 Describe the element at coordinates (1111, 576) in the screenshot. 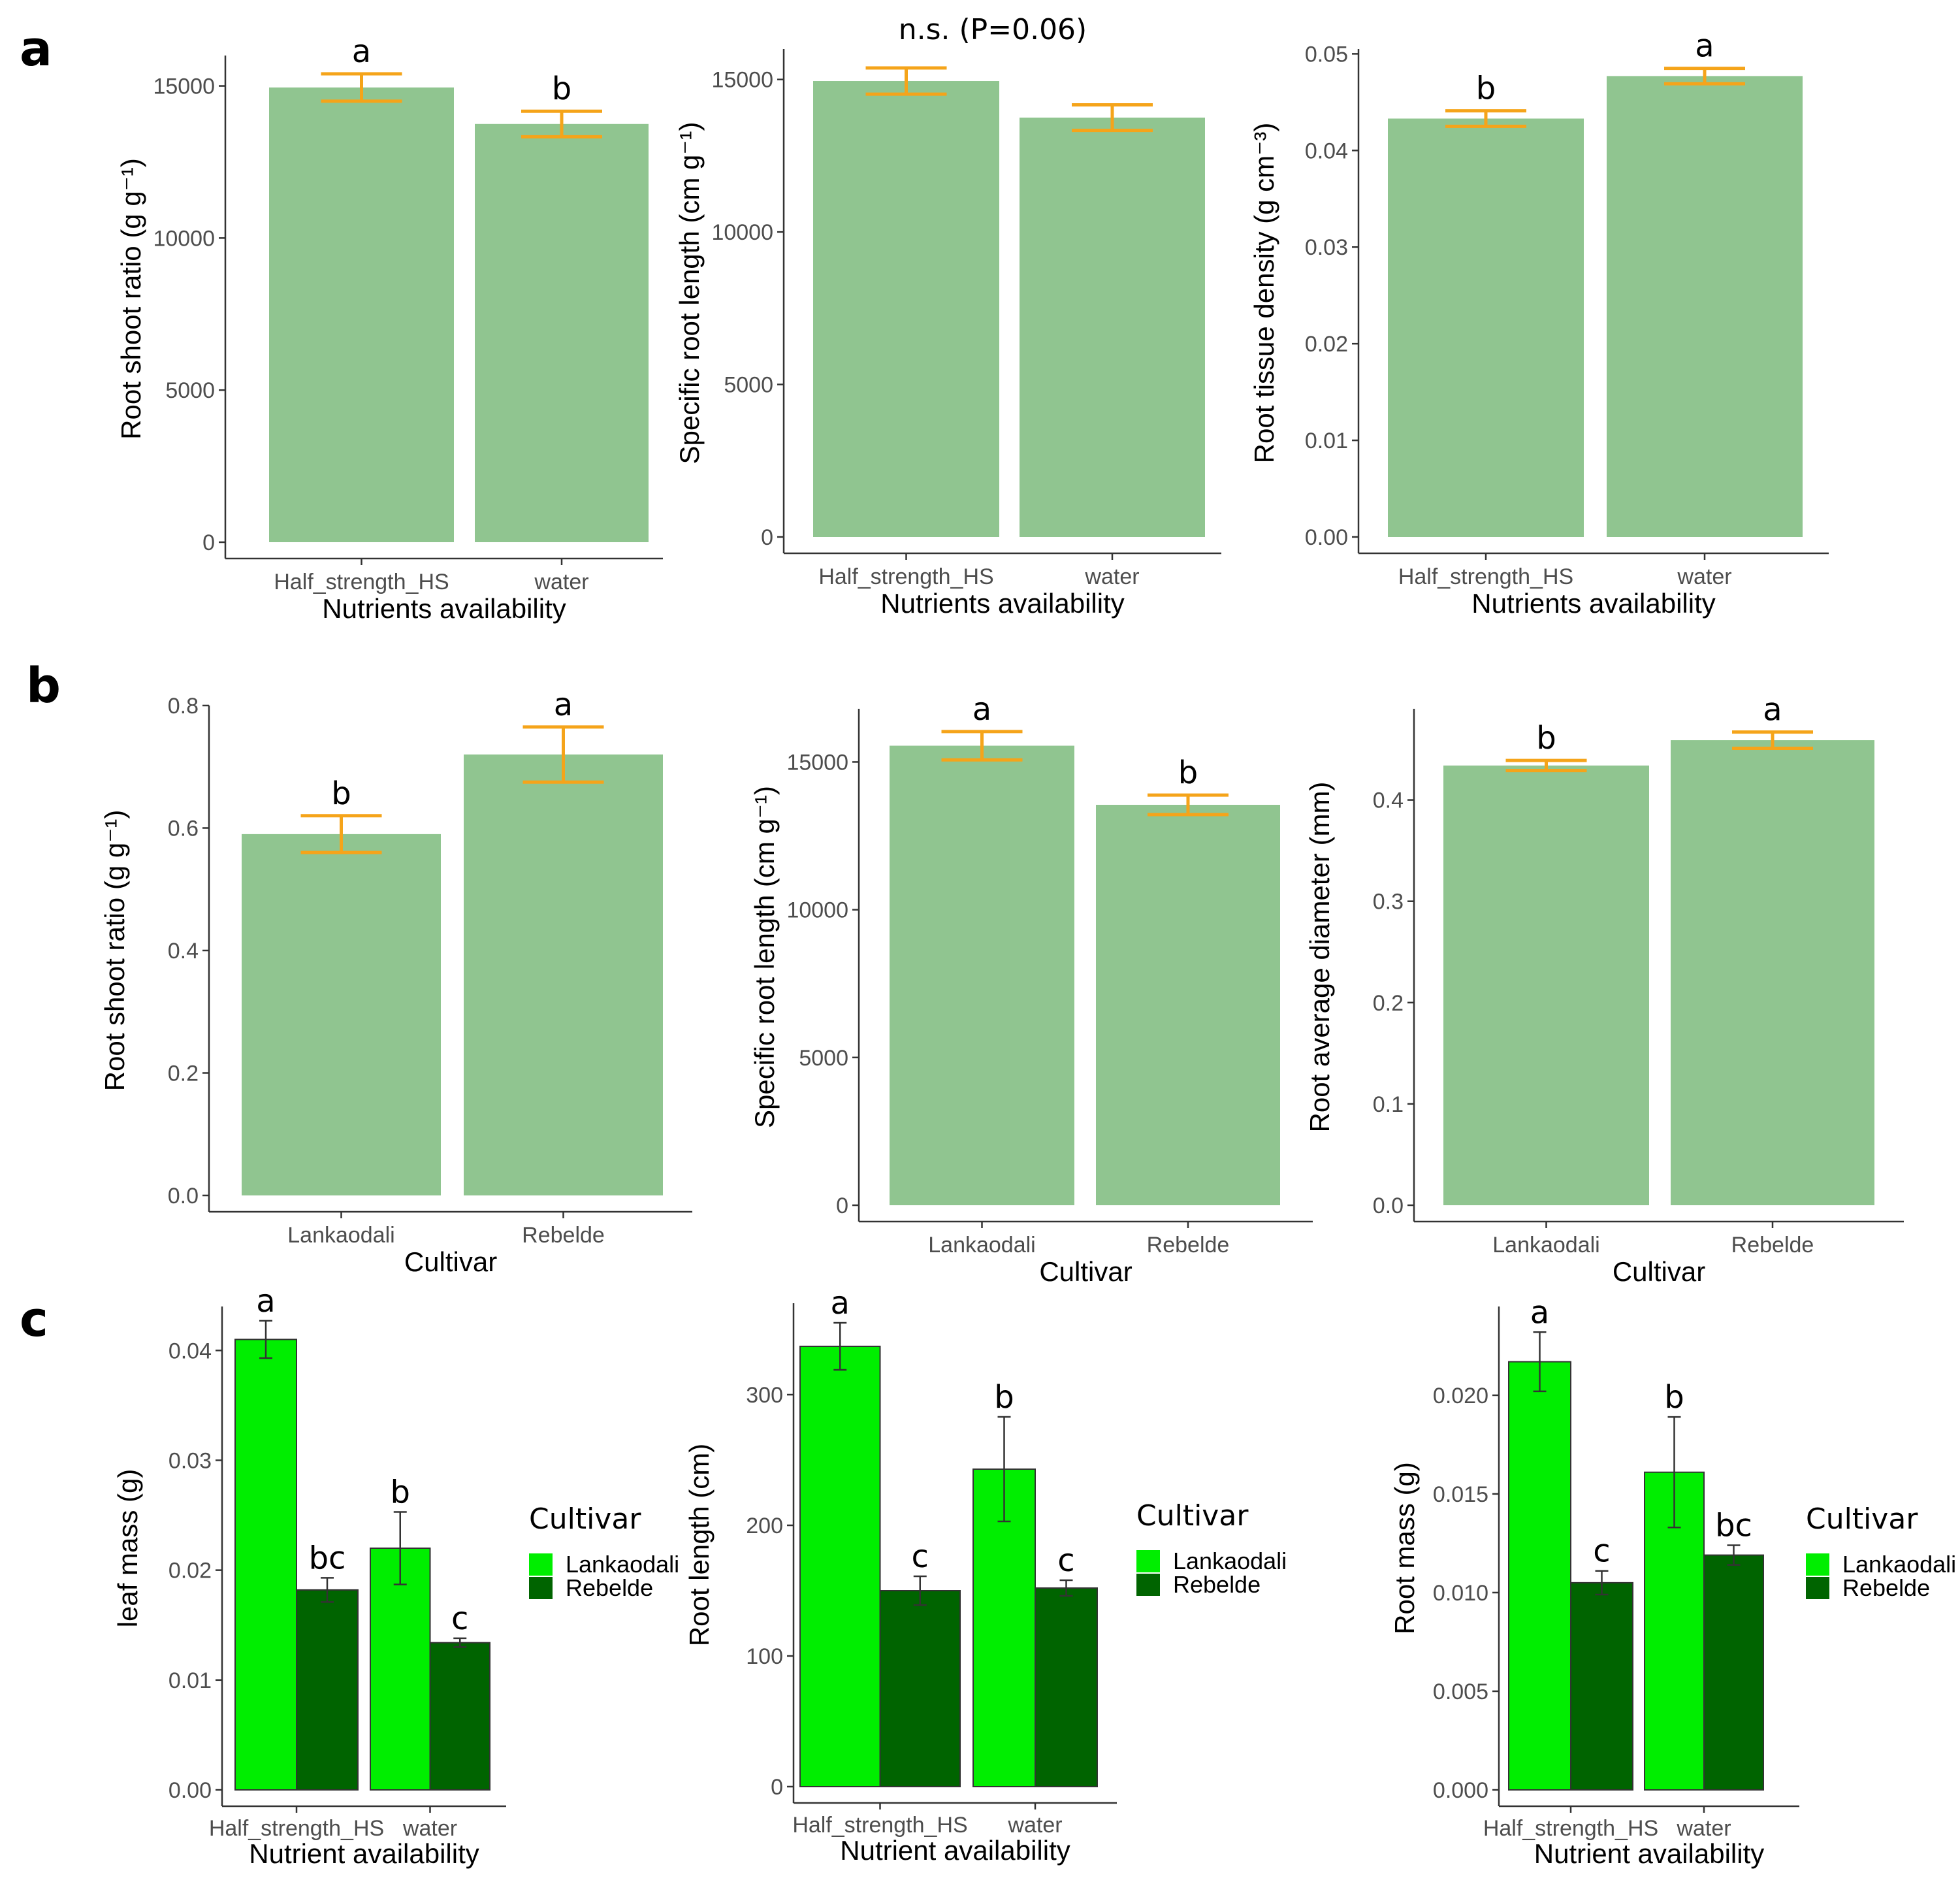

I see `a2-x-tick-label-1: water` at that location.